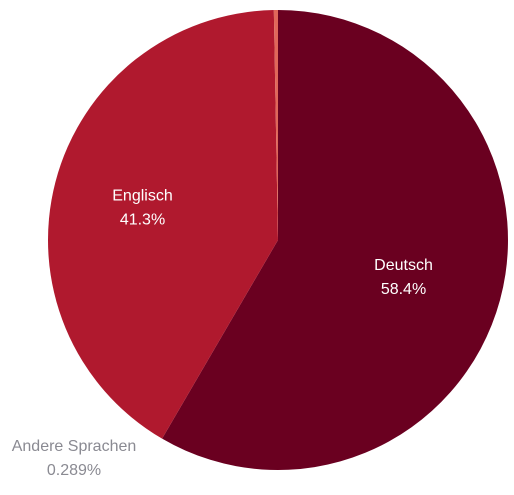 Image resolution: width=514 pixels, height=495 pixels. What do you see at coordinates (403, 265) in the screenshot?
I see `slice-label-name: Deutsch` at bounding box center [403, 265].